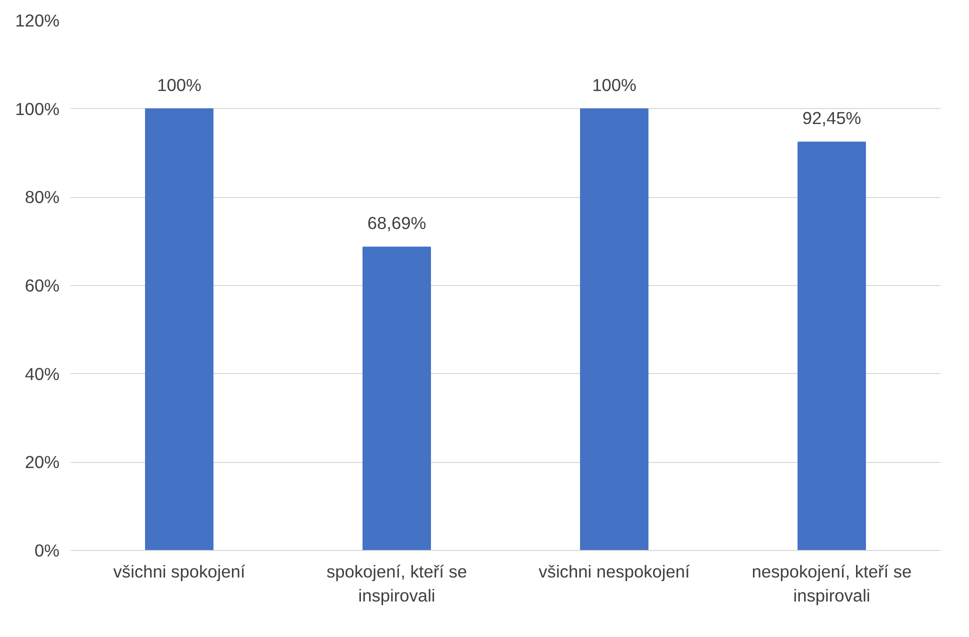 The width and height of the screenshot is (969, 637). What do you see at coordinates (37, 108) in the screenshot?
I see `y-tick-label: 100%` at bounding box center [37, 108].